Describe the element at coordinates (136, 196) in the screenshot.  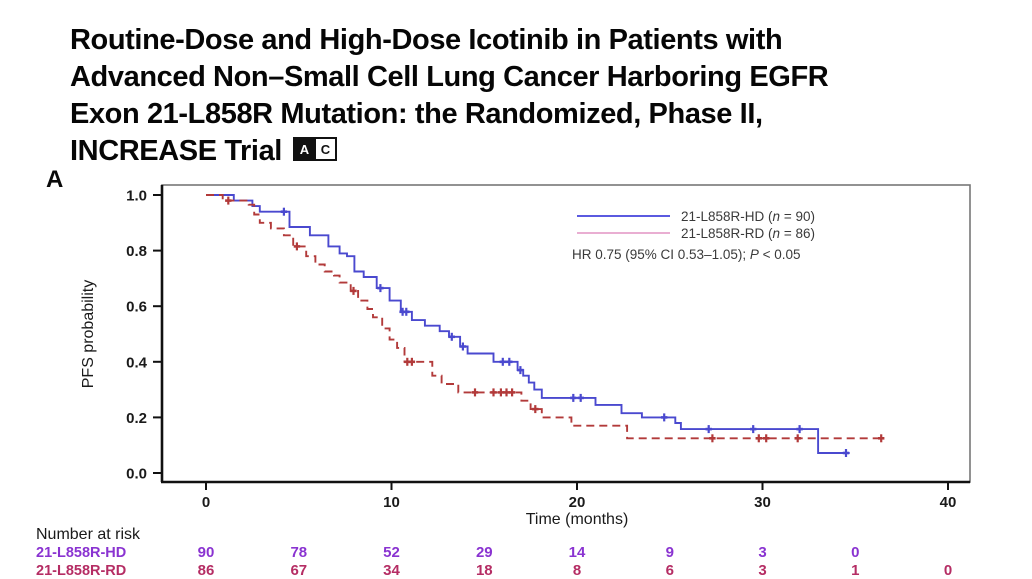
I see `y-tick-label: 1.0` at that location.